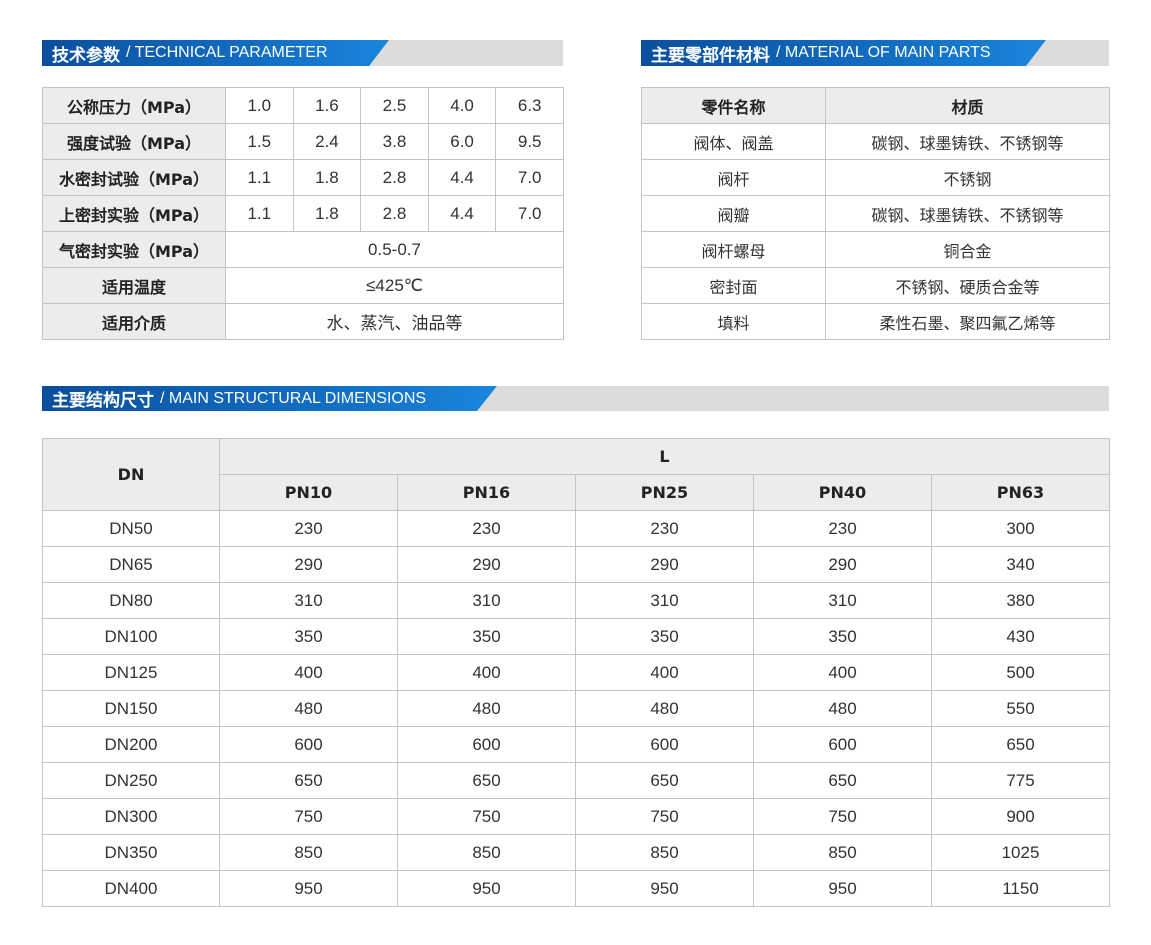 This screenshot has width=1151, height=945. Describe the element at coordinates (131, 636) in the screenshot. I see `dn-cell: DN100` at that location.